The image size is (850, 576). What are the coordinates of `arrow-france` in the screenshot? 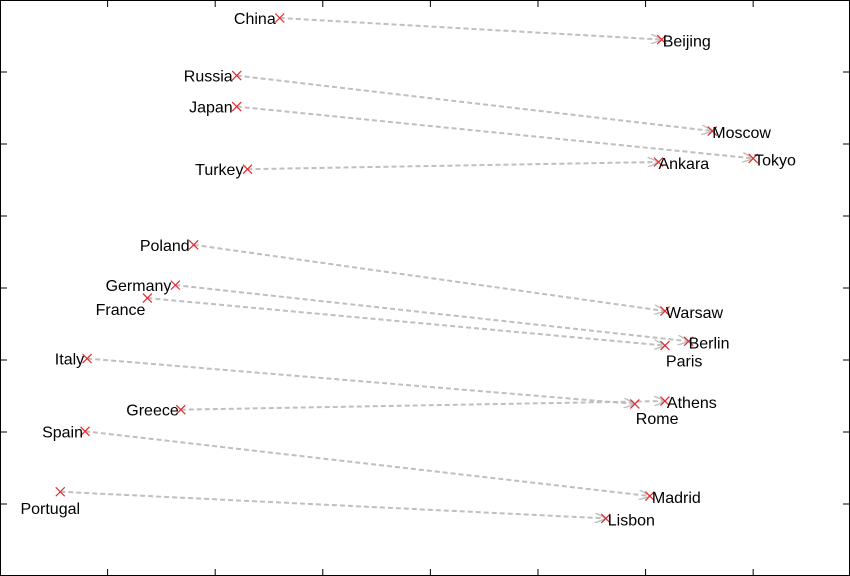 It's located at (406, 321).